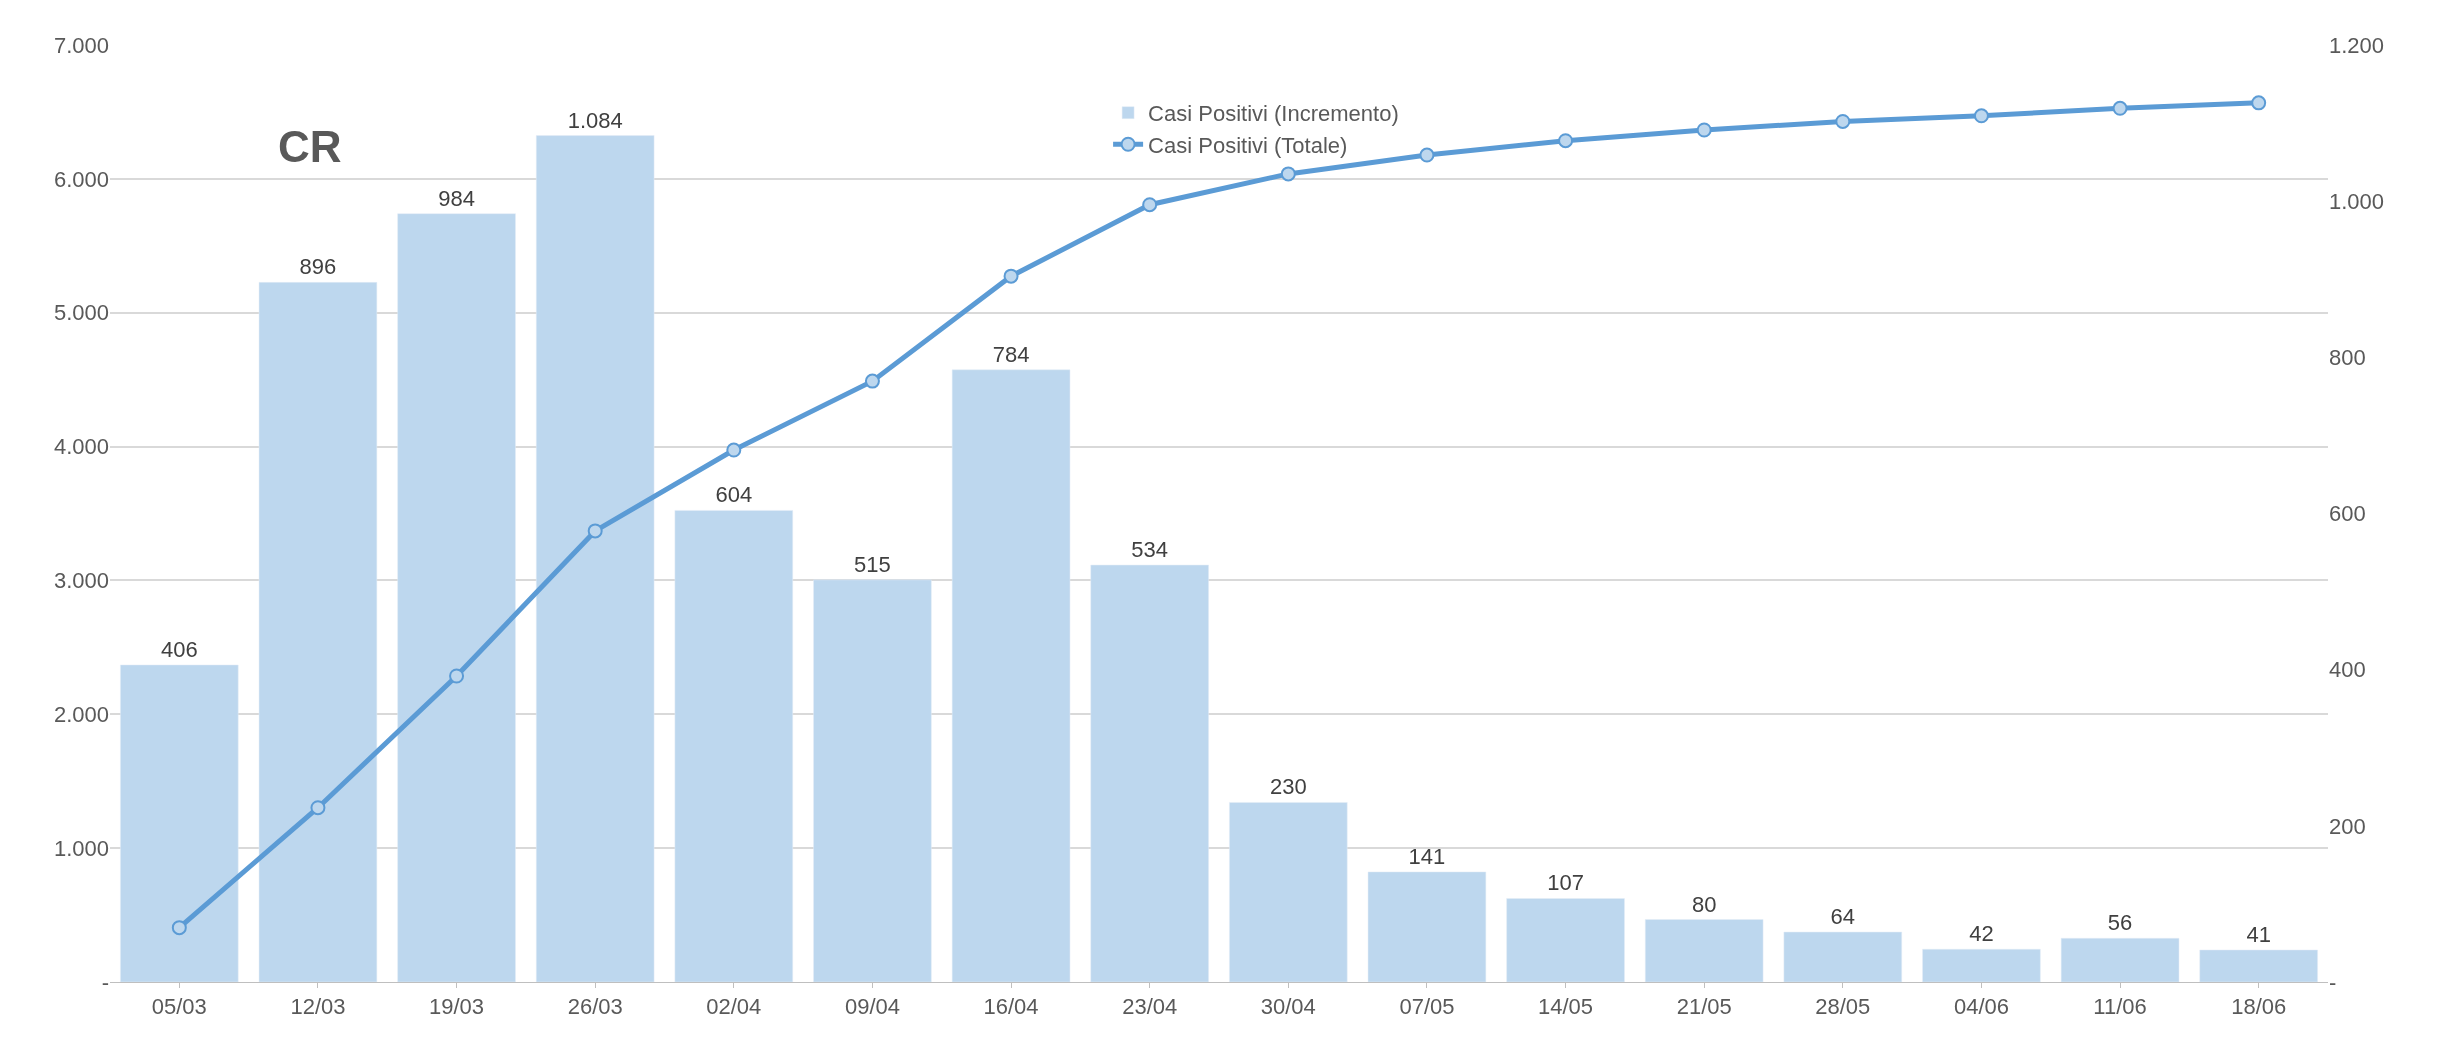 This screenshot has height=1052, width=2438. Describe the element at coordinates (2120, 1007) in the screenshot. I see `x-tick-label: 11/06` at that location.